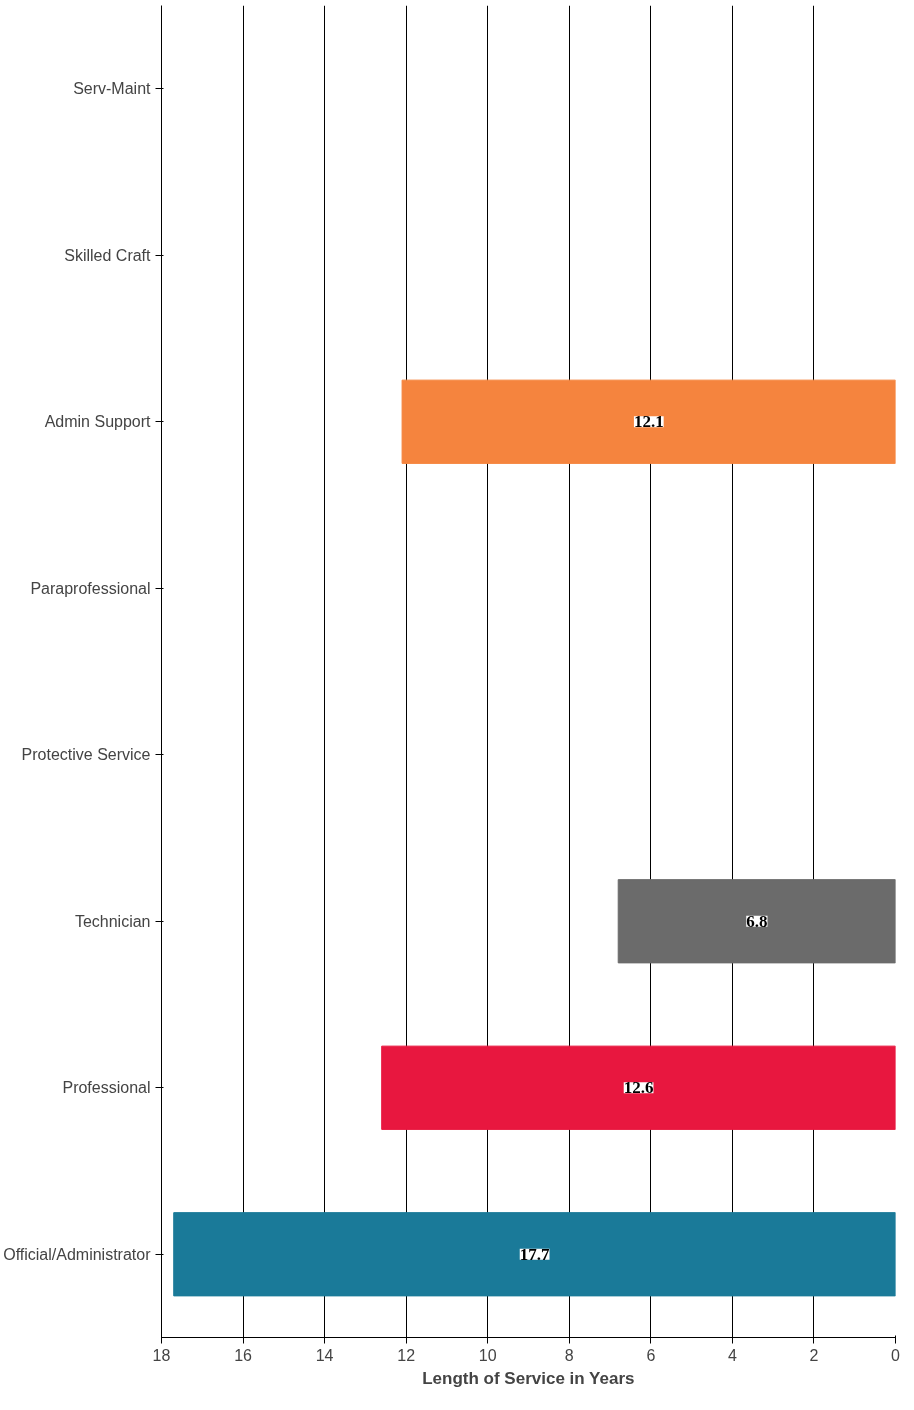  What do you see at coordinates (814, 1355) in the screenshot?
I see `x-tick-label: 2` at bounding box center [814, 1355].